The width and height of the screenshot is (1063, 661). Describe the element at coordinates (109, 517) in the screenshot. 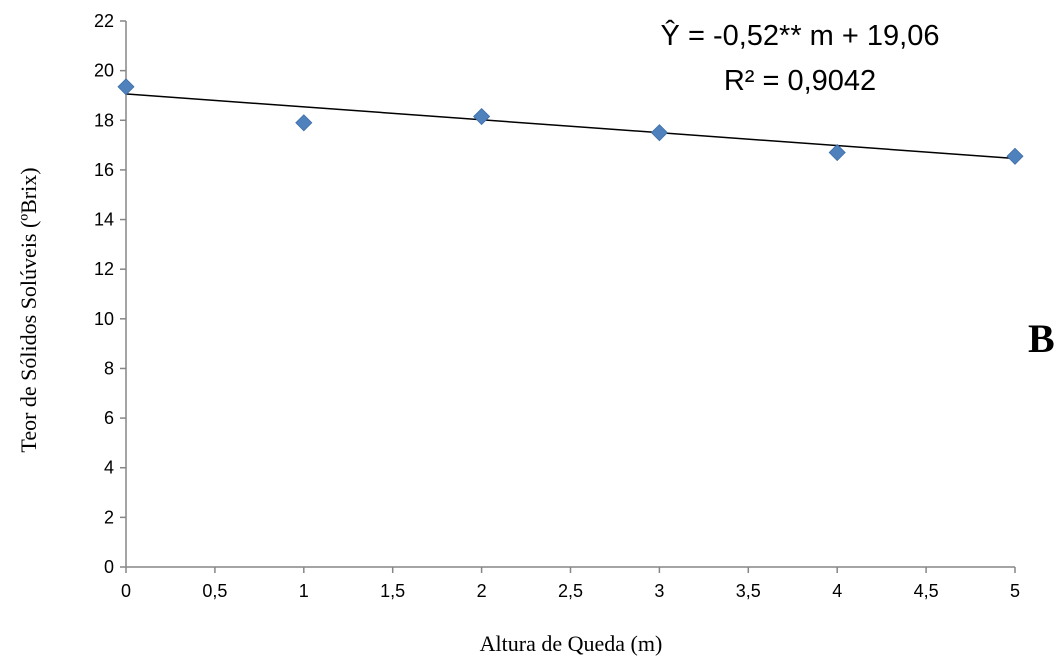

I see `y-tick-label: 2` at that location.